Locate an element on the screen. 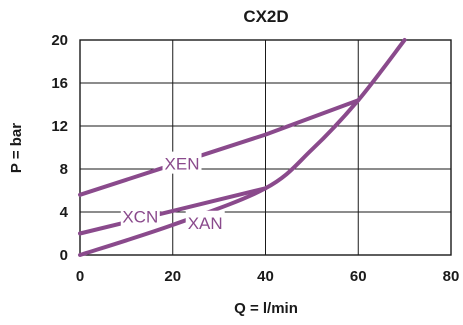 The width and height of the screenshot is (463, 325). x-tick-label: 60 is located at coordinates (358, 276).